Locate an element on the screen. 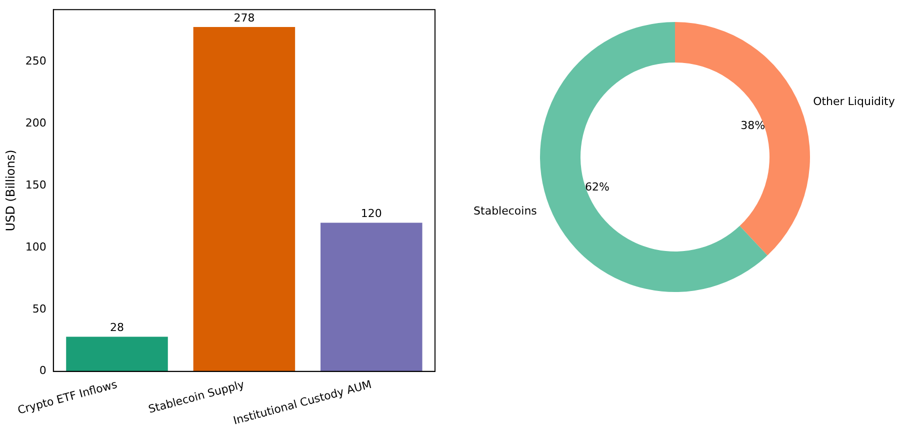  data-label: 120 is located at coordinates (371, 213).